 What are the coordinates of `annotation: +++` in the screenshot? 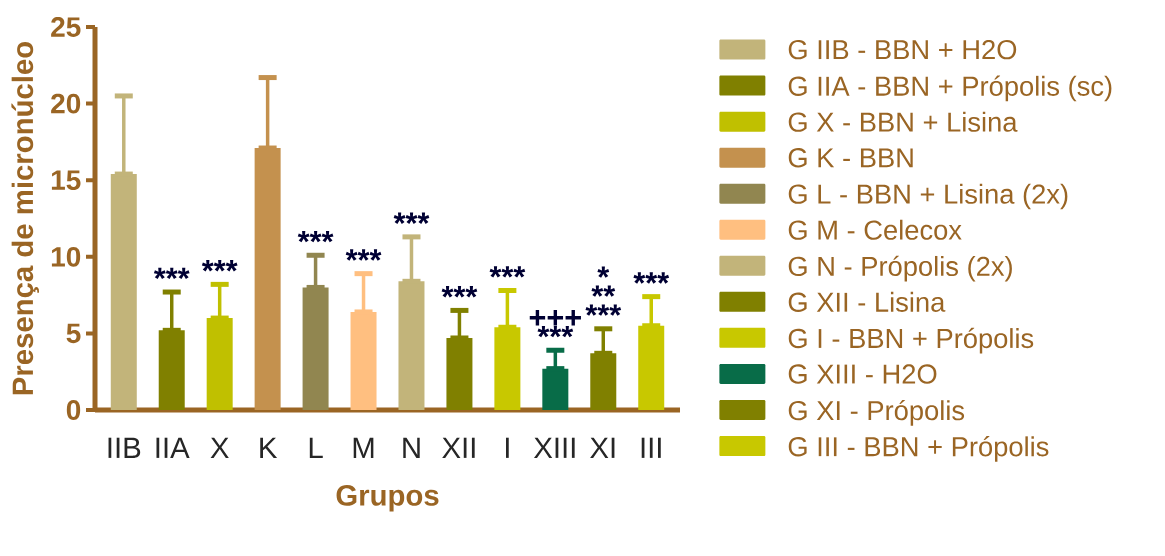 It's located at (555, 318).